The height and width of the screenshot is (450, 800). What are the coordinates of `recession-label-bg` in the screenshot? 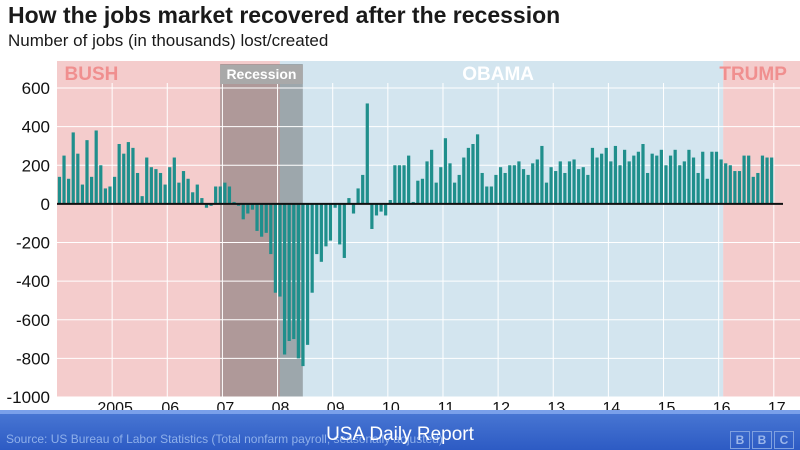 It's located at (261, 74).